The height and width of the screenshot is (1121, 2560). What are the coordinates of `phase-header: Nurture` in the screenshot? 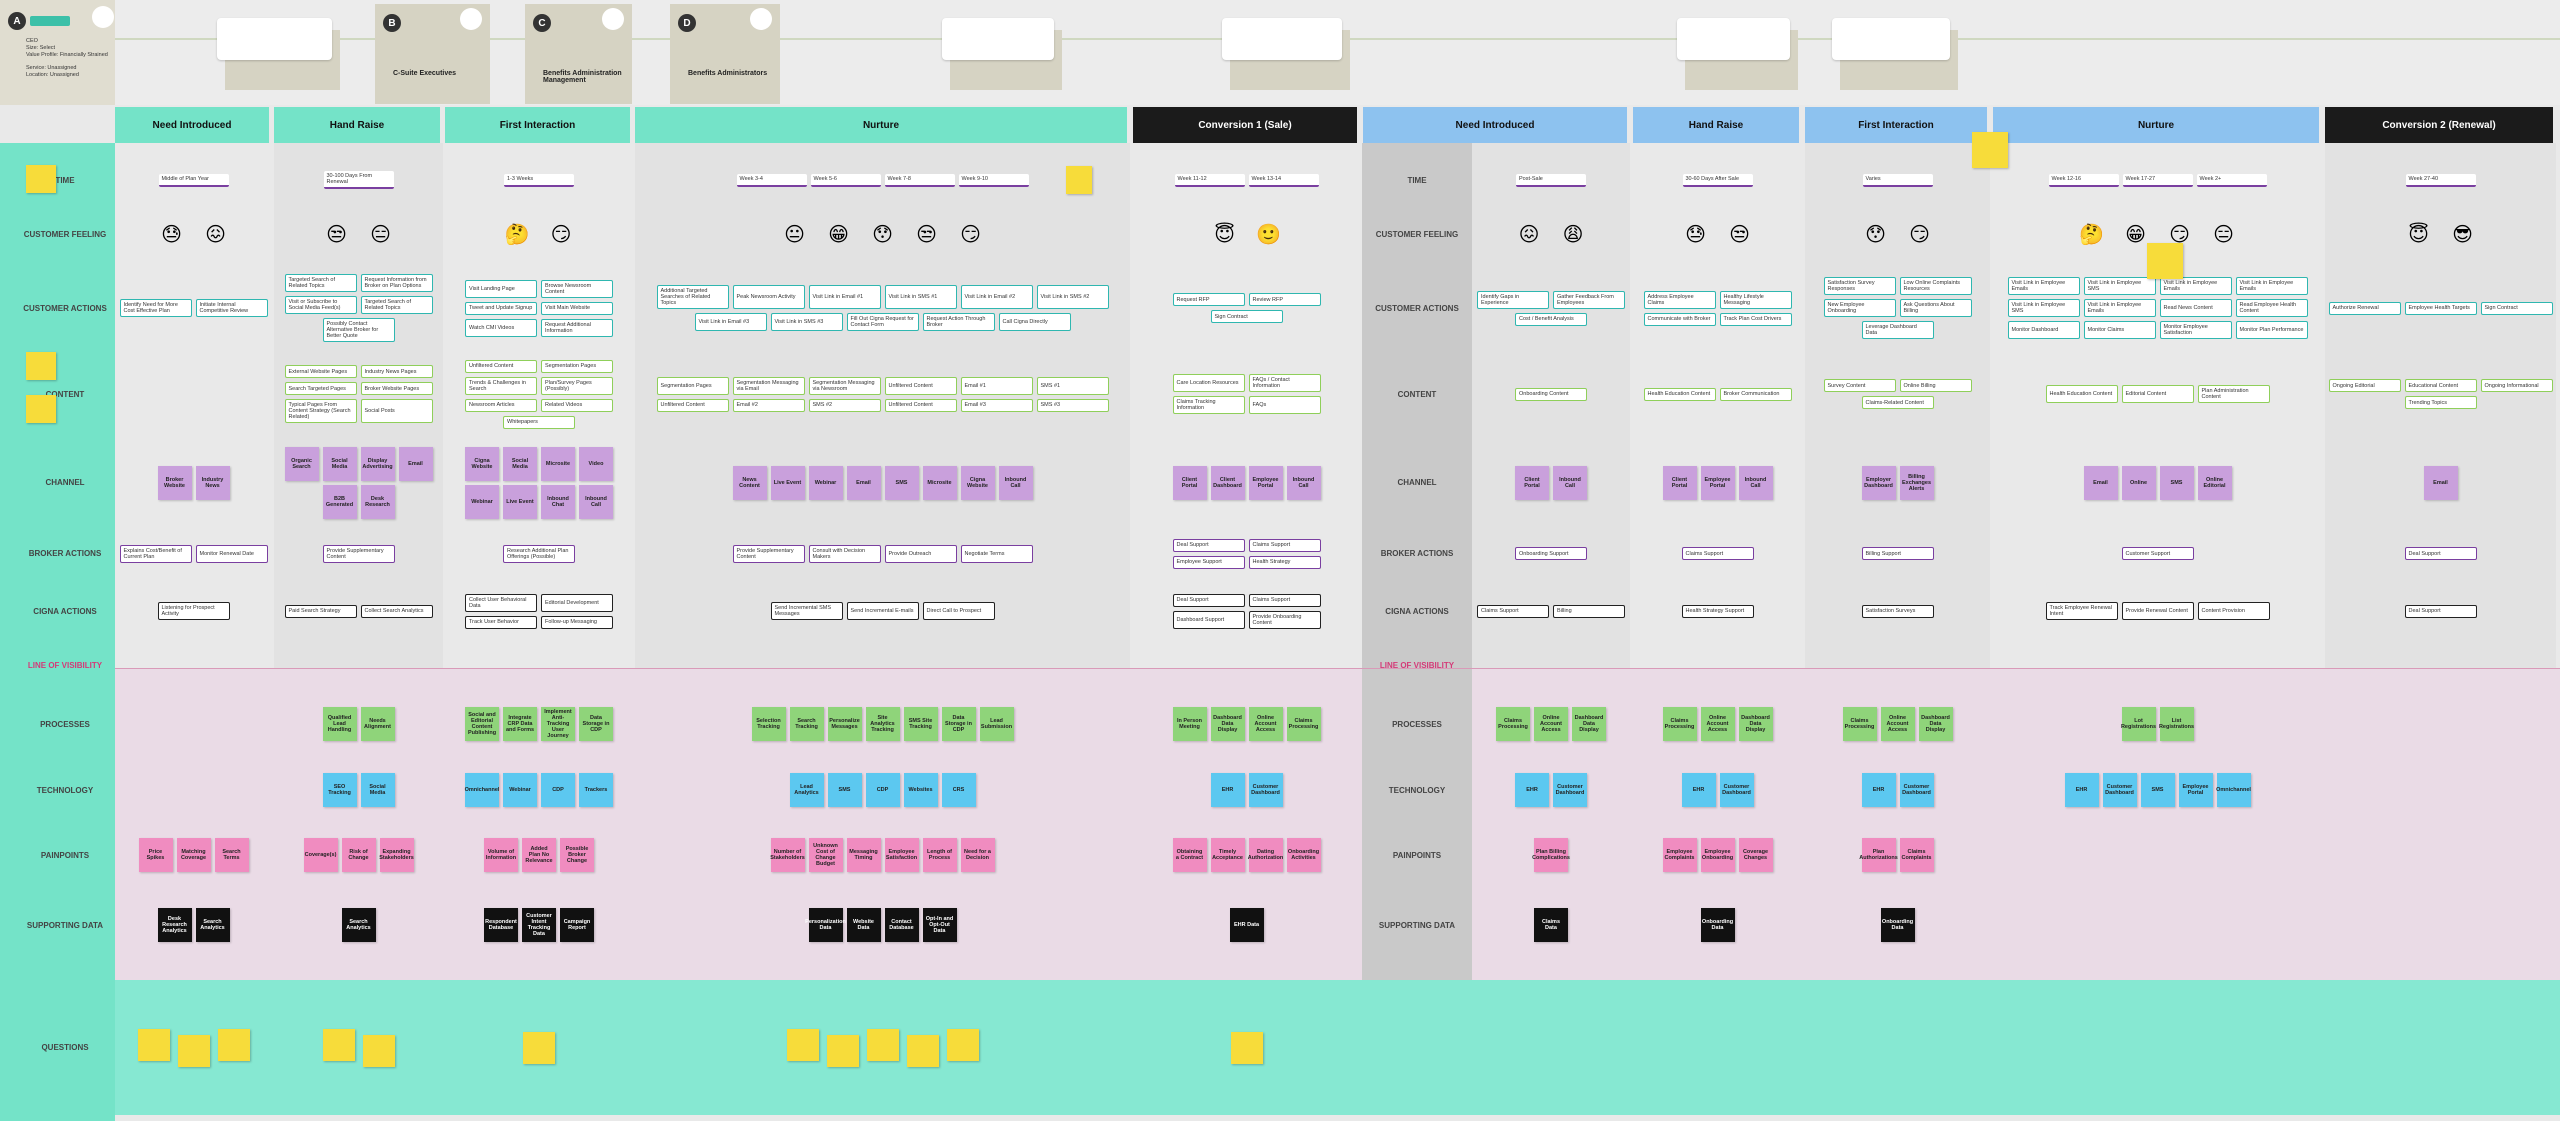 It's located at (2157, 125).